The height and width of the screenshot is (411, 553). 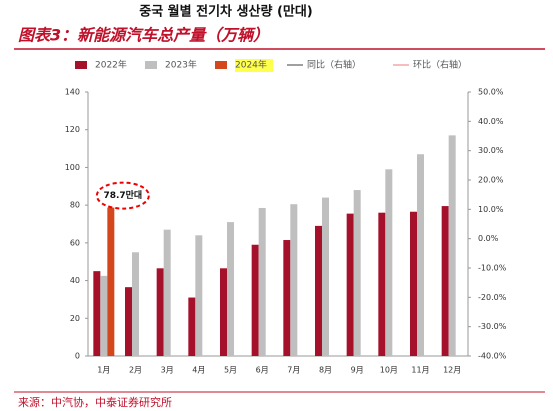 What do you see at coordinates (198, 370) in the screenshot?
I see `x-tick-label: 4月` at bounding box center [198, 370].